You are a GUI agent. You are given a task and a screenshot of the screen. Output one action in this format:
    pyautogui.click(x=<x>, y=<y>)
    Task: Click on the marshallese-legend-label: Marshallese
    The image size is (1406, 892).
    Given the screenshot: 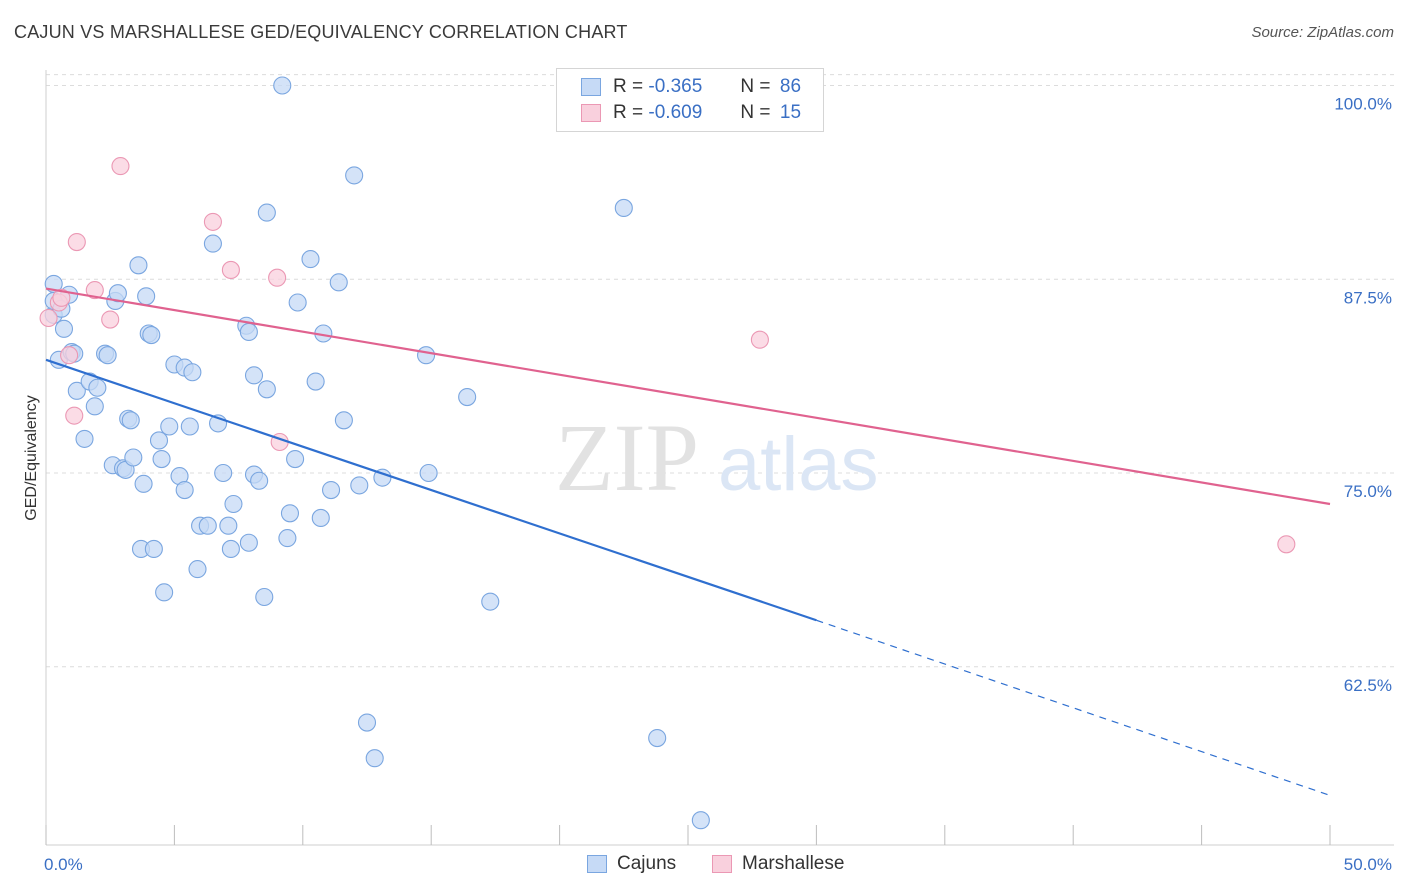 What is the action you would take?
    pyautogui.click(x=793, y=863)
    